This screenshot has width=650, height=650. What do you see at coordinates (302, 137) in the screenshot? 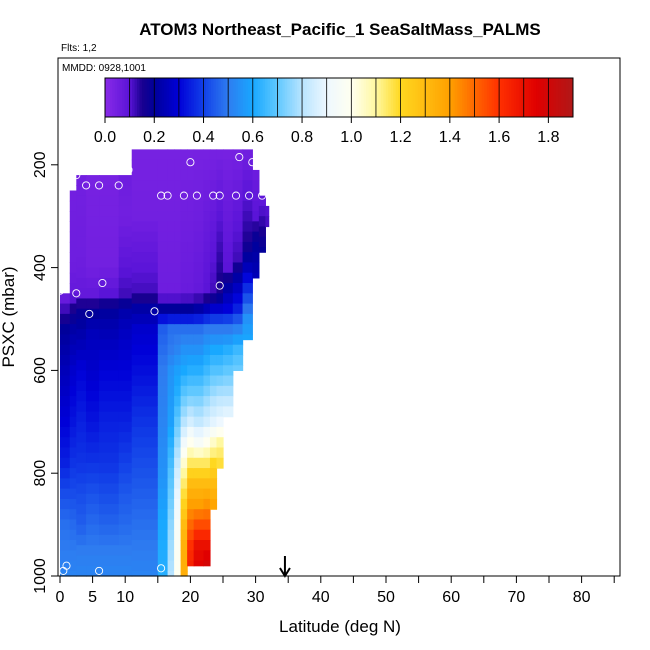
I see `colorbar-tick-label: 0.8` at bounding box center [302, 137].